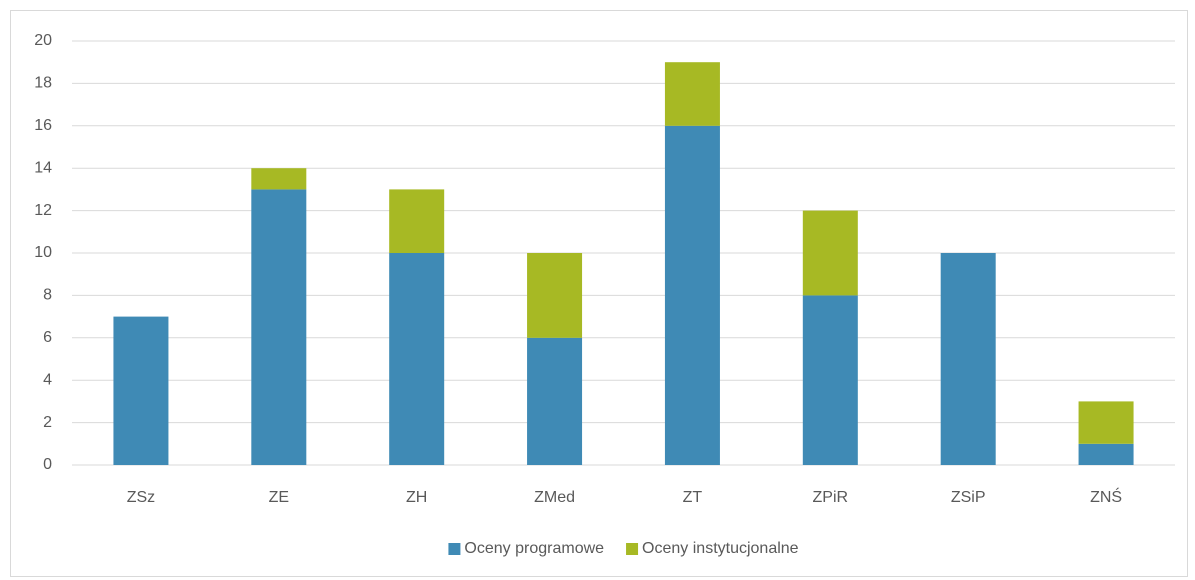 The width and height of the screenshot is (1195, 580). What do you see at coordinates (534, 548) in the screenshot?
I see `legend-label: Oceny programowe` at bounding box center [534, 548].